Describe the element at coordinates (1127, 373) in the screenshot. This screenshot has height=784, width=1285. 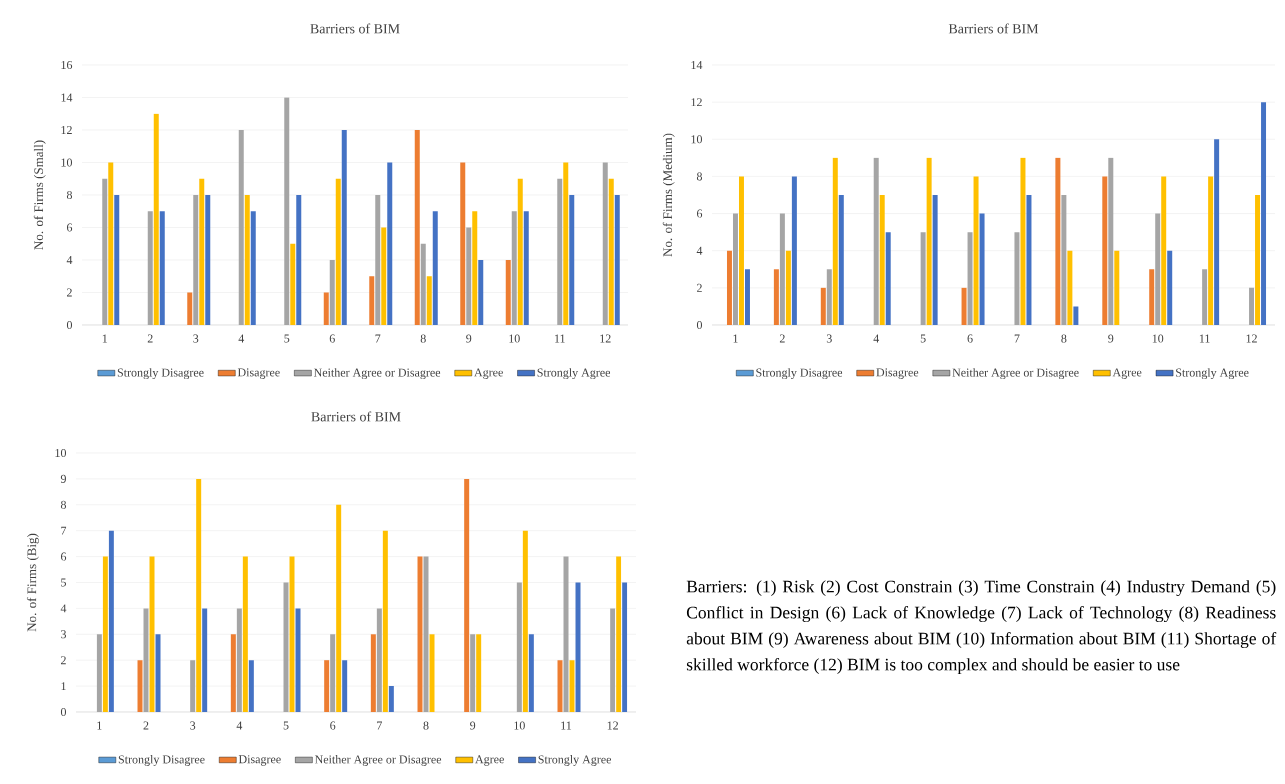
I see `legend-label: Agree` at that location.